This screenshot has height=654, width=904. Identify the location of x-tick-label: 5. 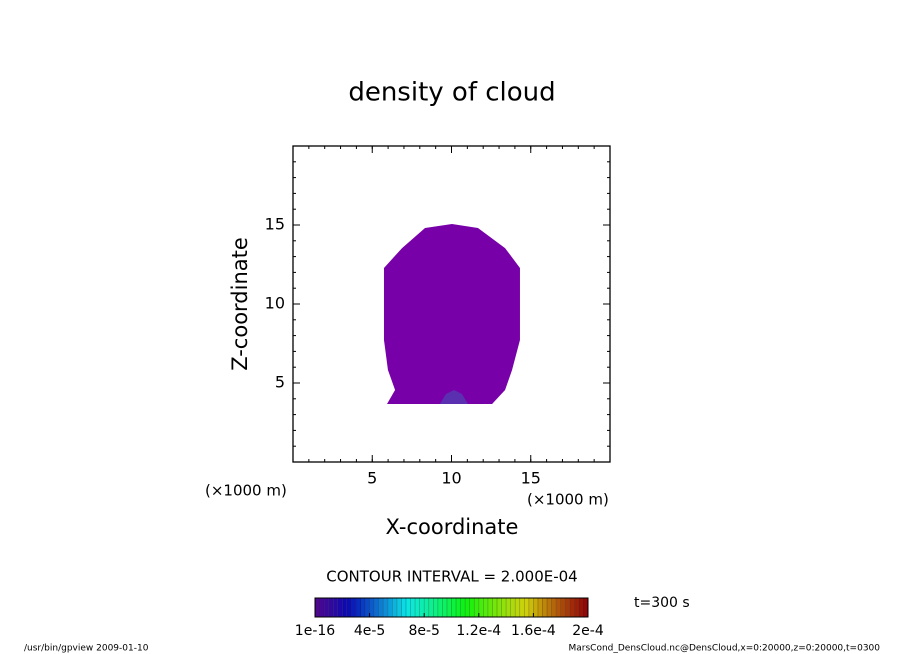
(372, 478).